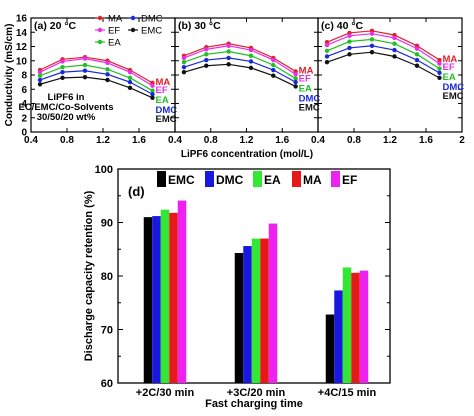  I want to click on end-label-ma: MA, so click(306, 70).